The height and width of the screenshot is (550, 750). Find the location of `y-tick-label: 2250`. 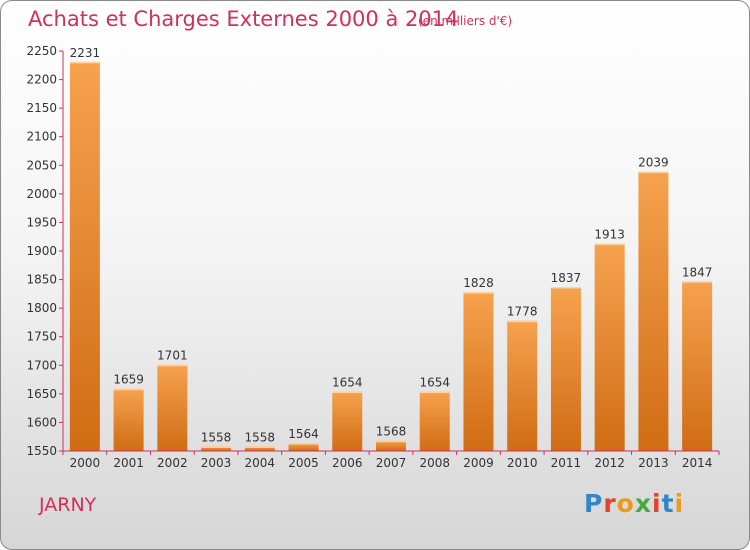

y-tick-label: 2250 is located at coordinates (41, 51).